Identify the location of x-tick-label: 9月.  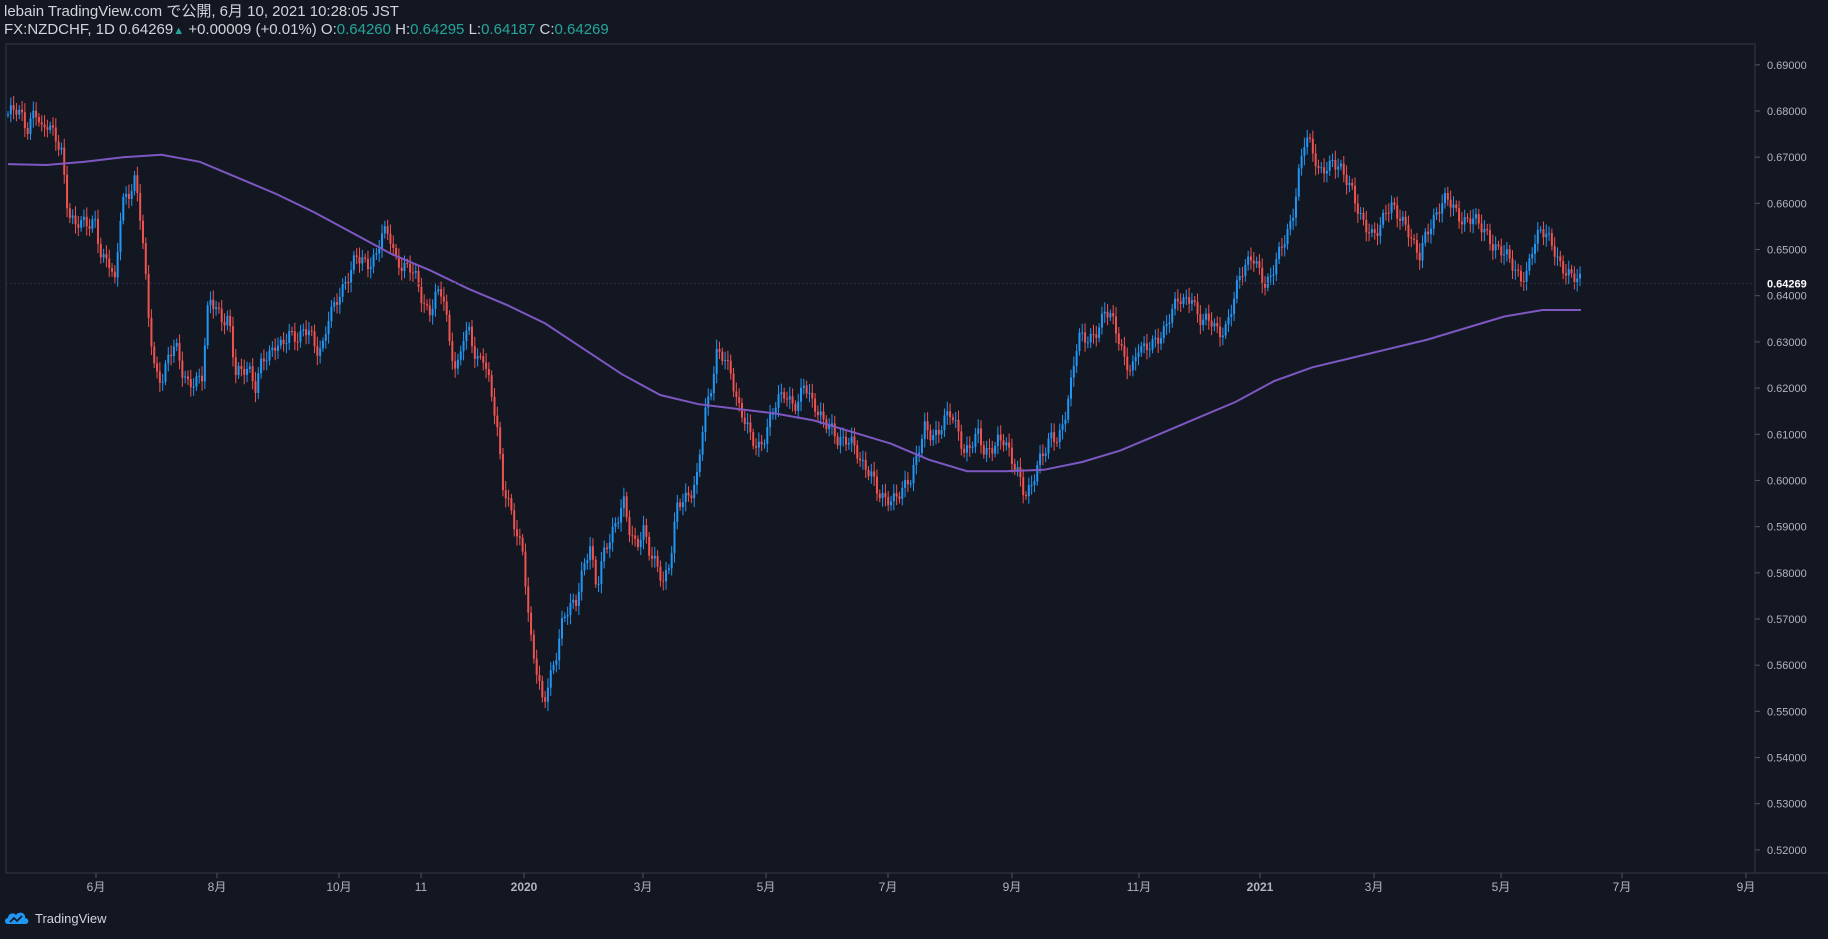
(1012, 887).